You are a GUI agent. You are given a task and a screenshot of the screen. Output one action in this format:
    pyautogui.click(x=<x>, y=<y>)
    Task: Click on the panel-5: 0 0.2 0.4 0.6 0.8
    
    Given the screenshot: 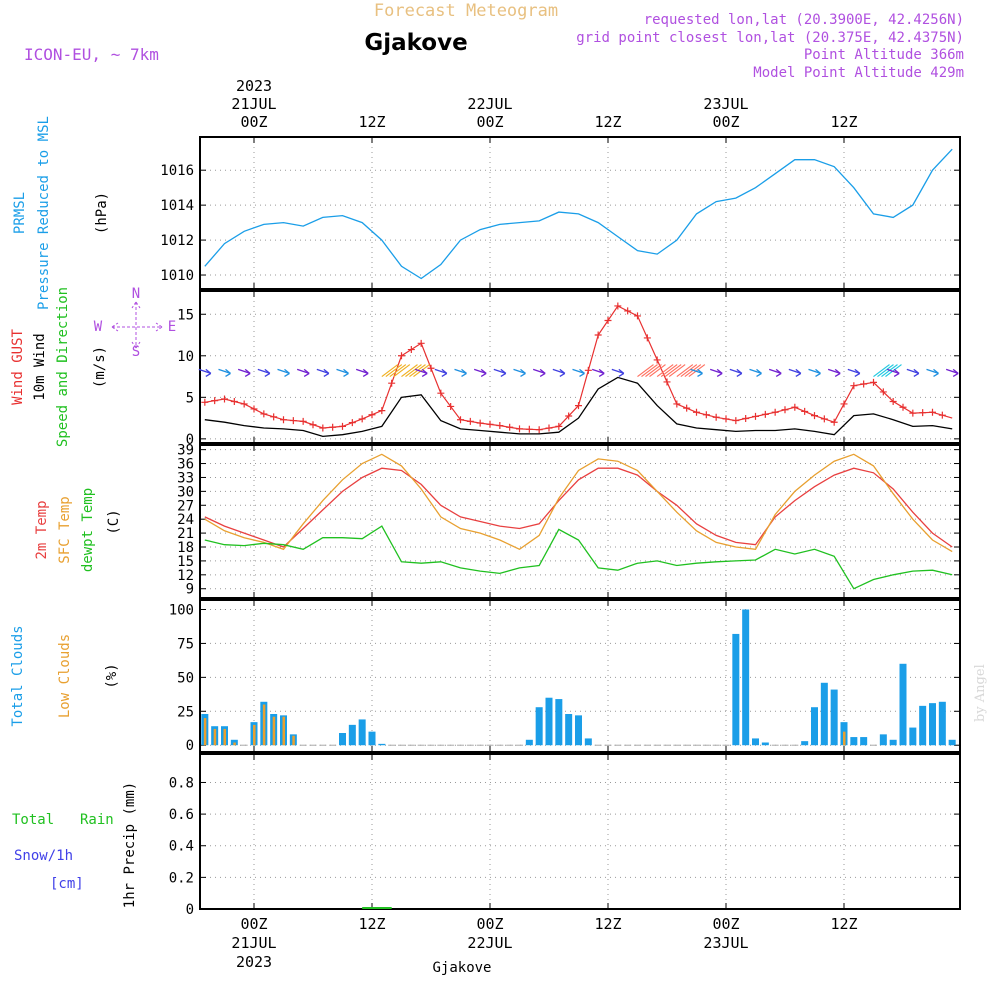 What is the action you would take?
    pyautogui.click(x=565, y=835)
    